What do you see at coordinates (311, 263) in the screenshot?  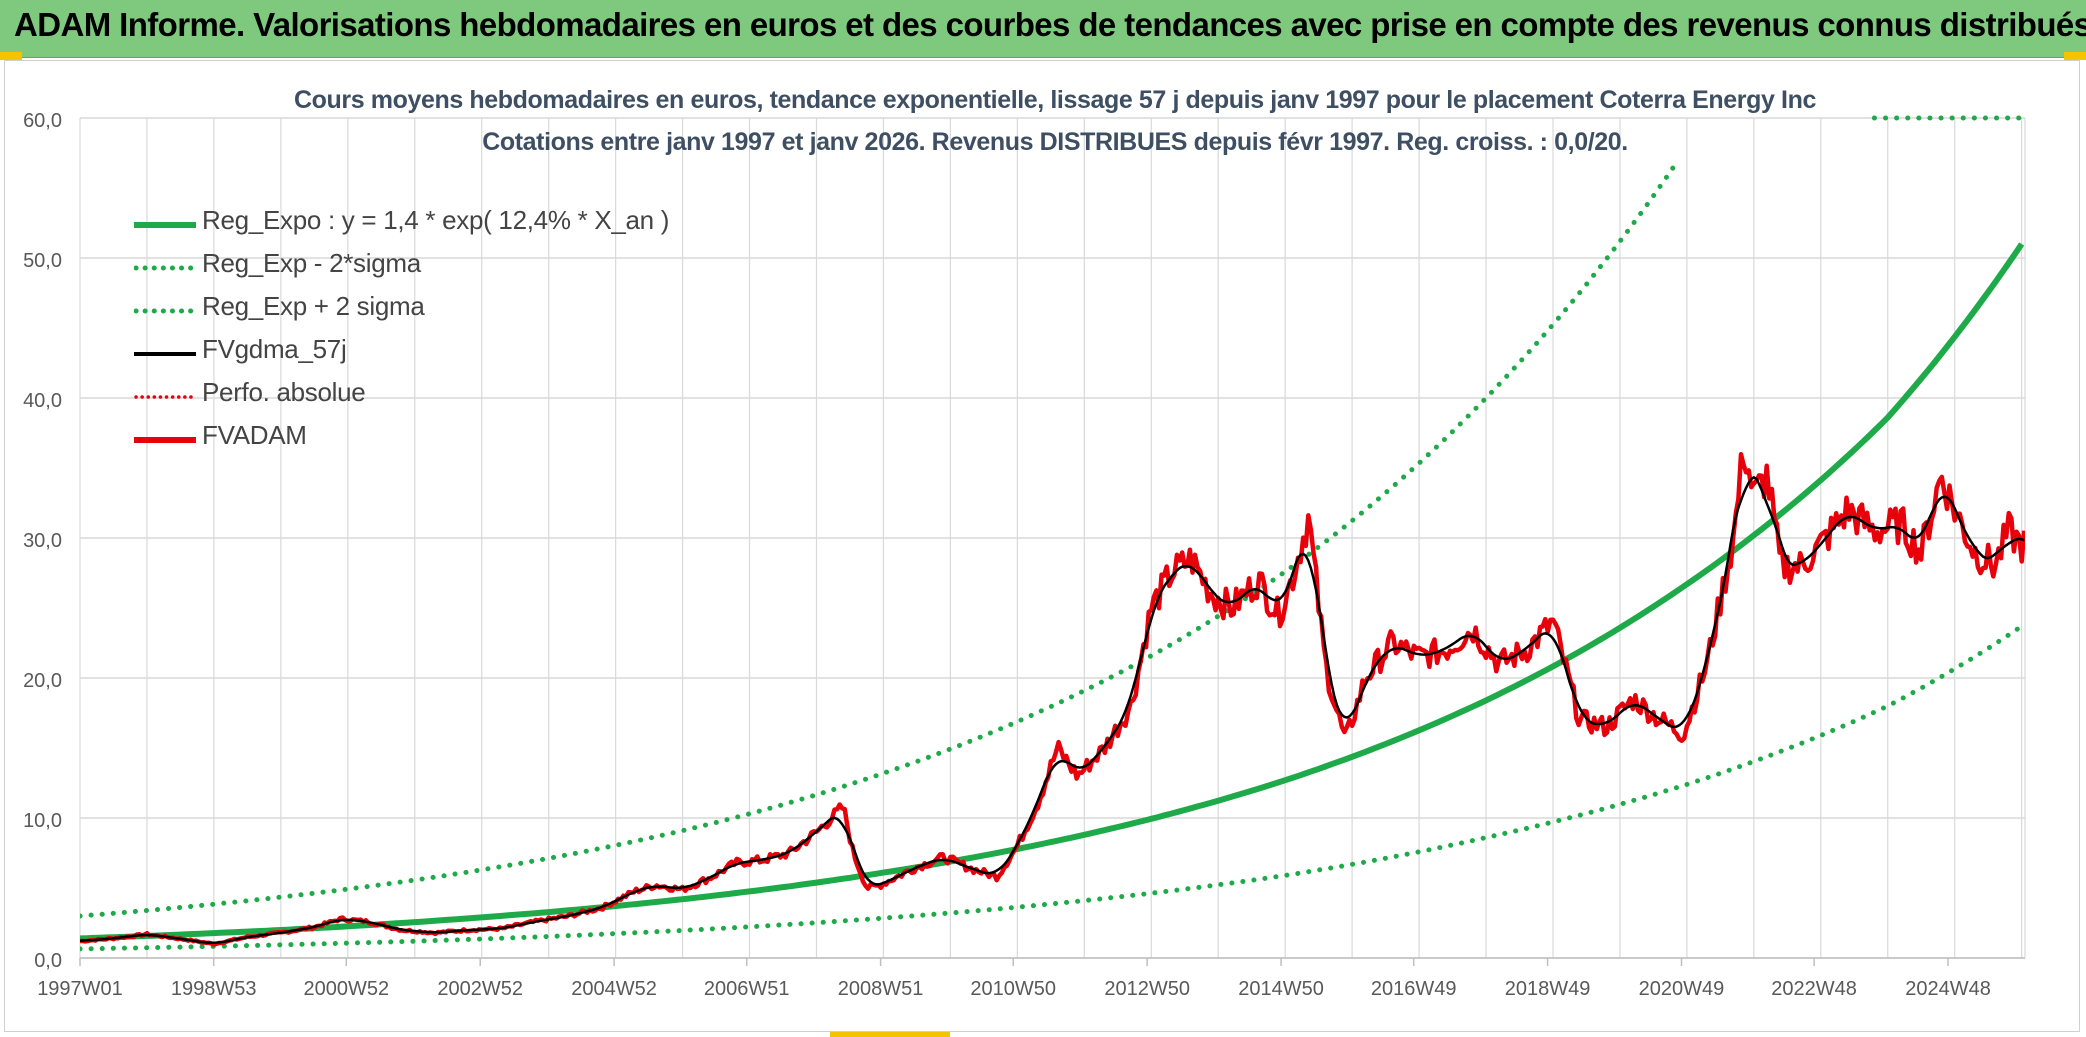 I see `legend-label-reg-minus: Reg_Exp - 2*sigma` at bounding box center [311, 263].